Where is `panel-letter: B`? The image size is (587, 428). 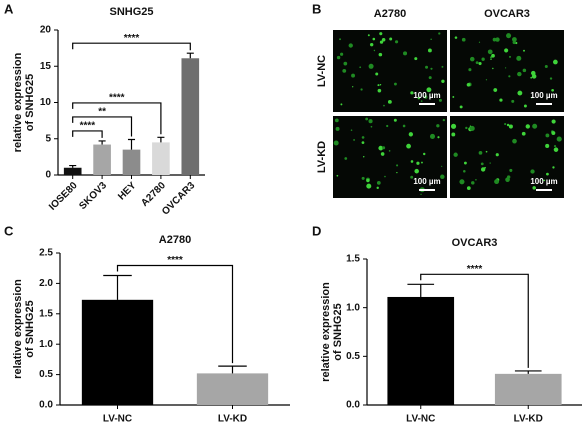 panel-letter: B is located at coordinates (316, 8).